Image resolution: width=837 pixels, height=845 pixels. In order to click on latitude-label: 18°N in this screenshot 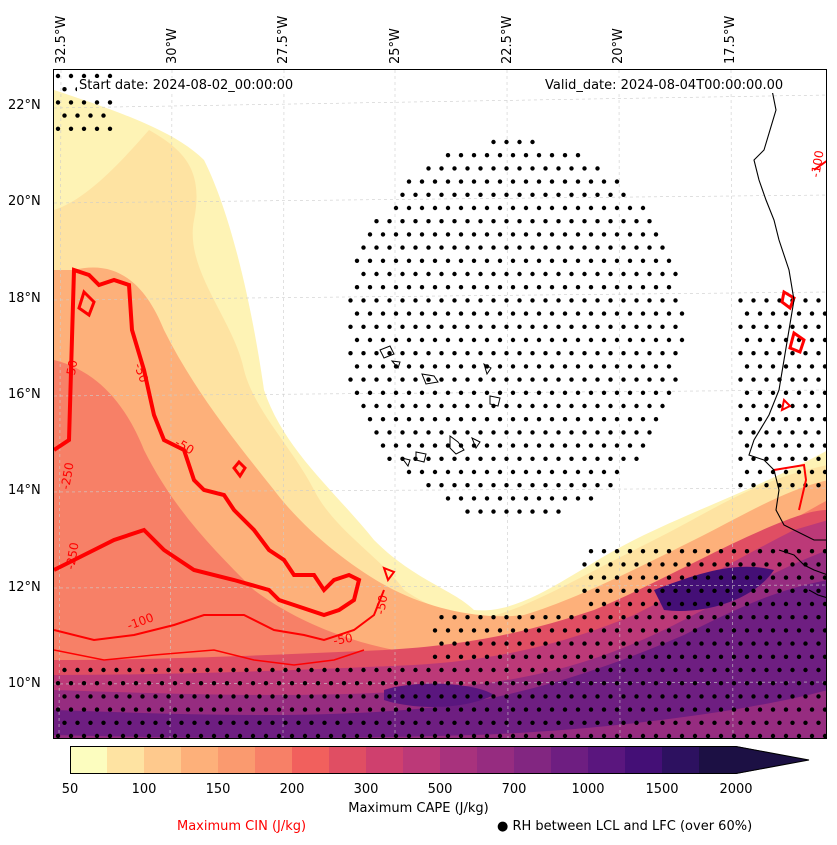, I will do `click(24, 298)`.